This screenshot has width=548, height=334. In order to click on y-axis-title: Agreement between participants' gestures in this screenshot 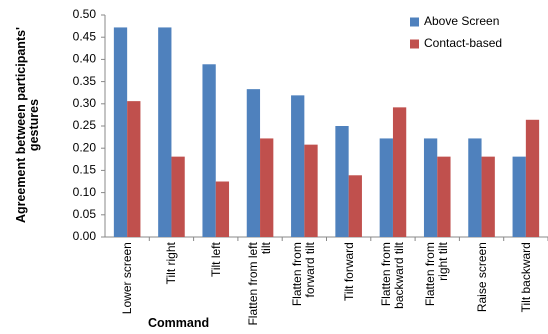, I will do `click(27, 125)`.